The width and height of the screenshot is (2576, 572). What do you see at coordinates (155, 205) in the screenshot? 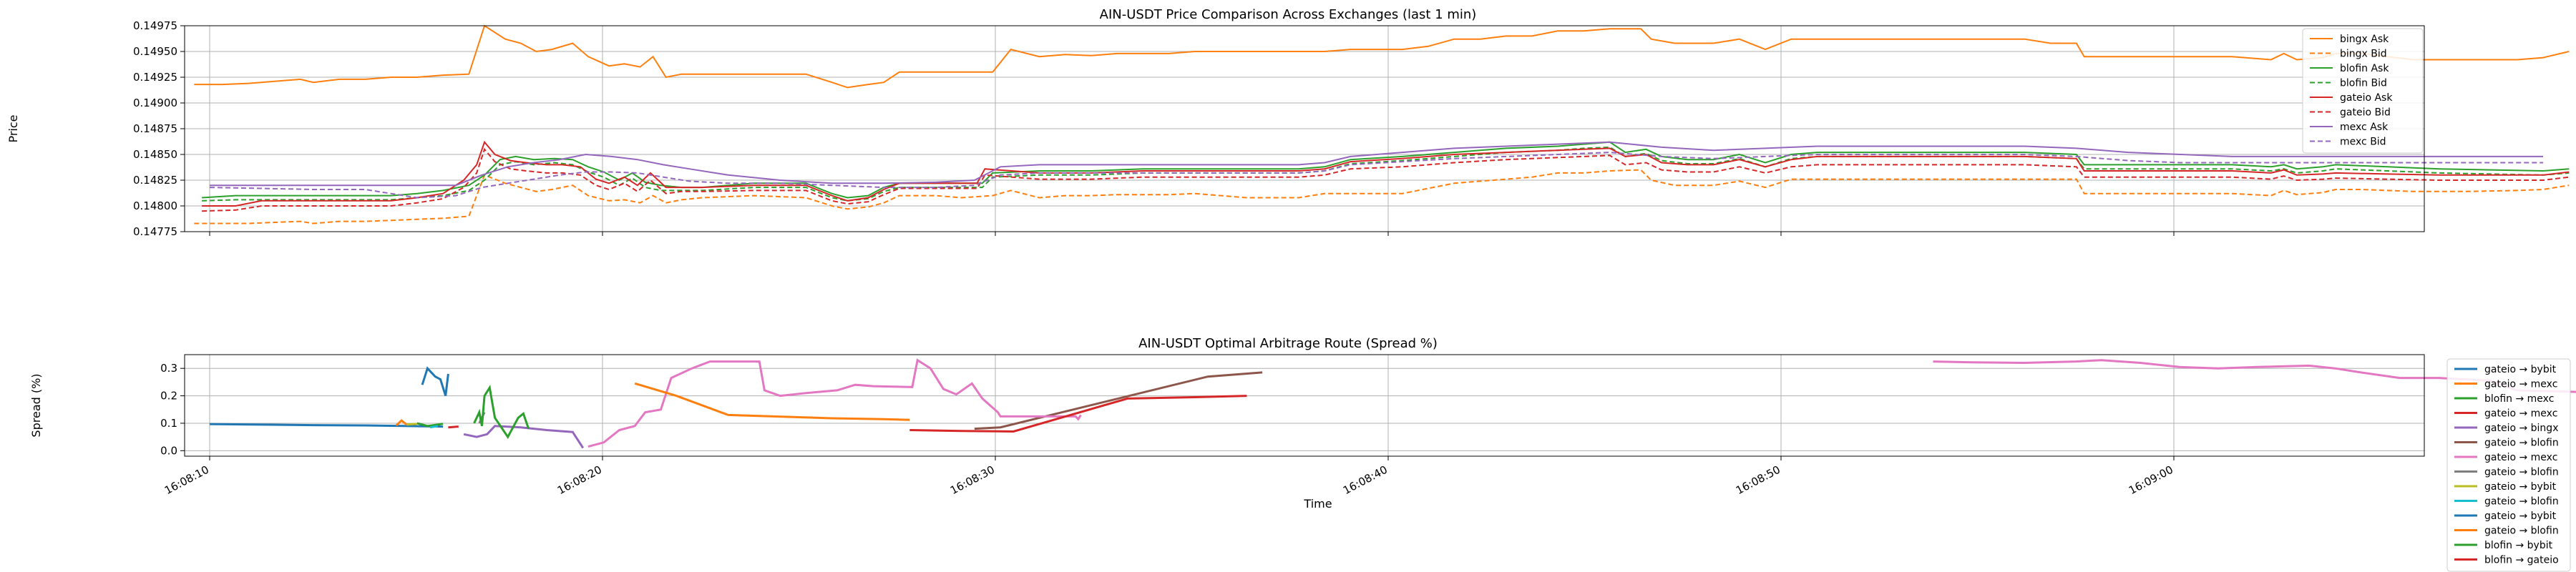
I see `y-tick-label: 0.14800` at bounding box center [155, 205].